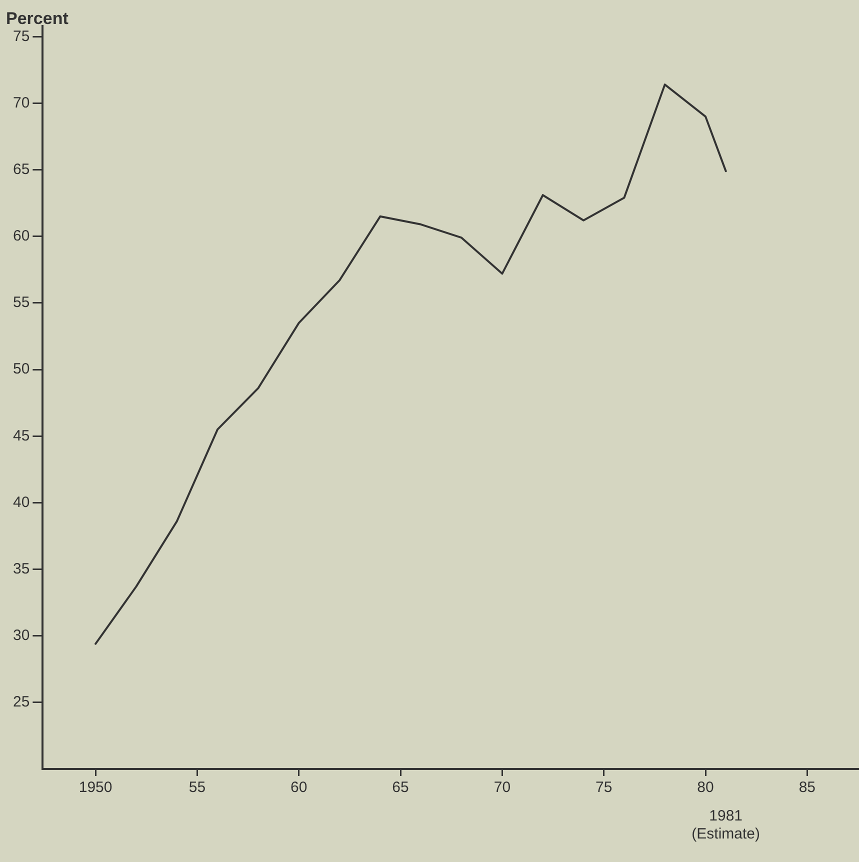 This screenshot has width=859, height=862. I want to click on x-tick-label: 80, so click(705, 787).